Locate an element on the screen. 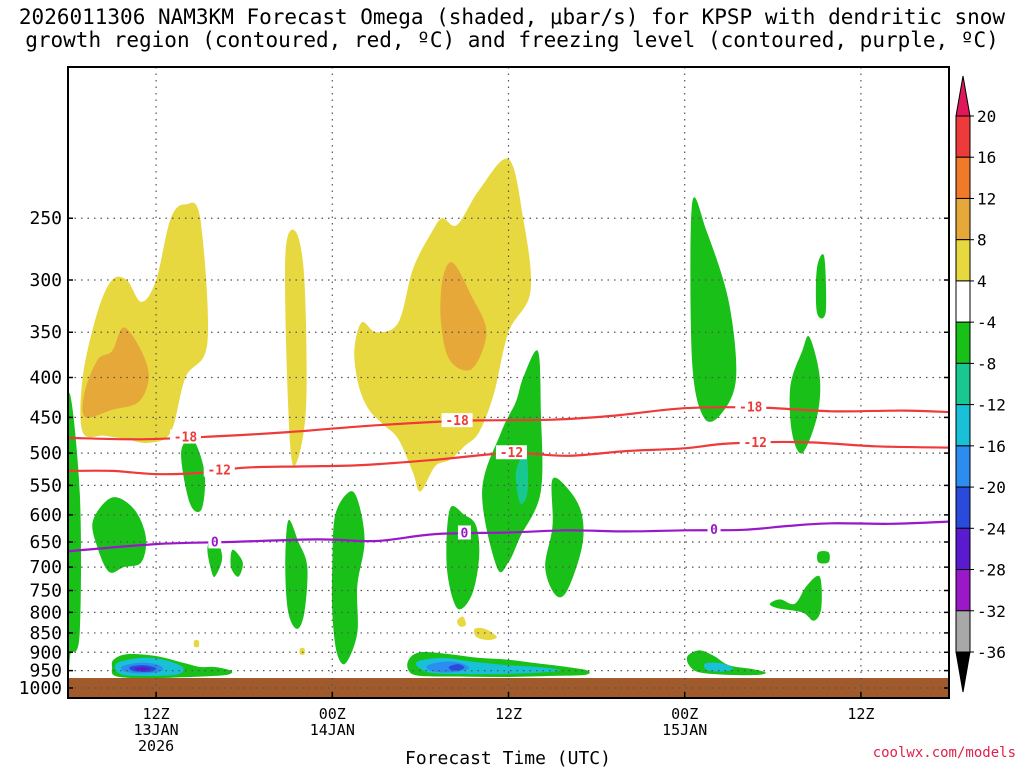 The width and height of the screenshot is (1024, 768). contour-minus18 is located at coordinates (508, 423).